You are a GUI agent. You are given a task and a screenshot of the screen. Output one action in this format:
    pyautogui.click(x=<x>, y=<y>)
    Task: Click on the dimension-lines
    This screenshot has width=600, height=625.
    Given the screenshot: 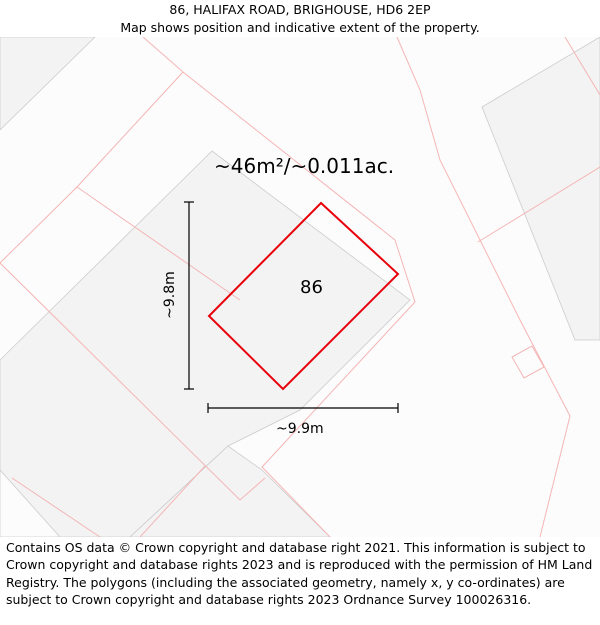 What is the action you would take?
    pyautogui.click(x=291, y=307)
    